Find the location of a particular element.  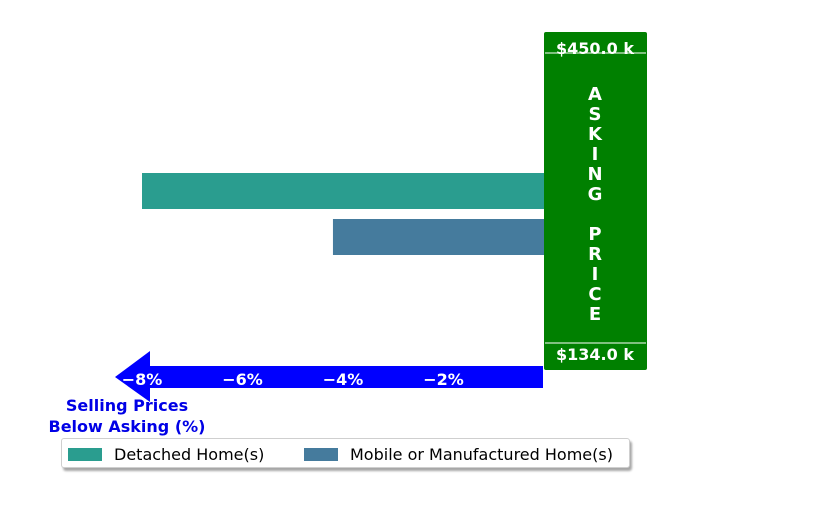

x-axis-label-line2: Below Asking (%) is located at coordinates (127, 426).